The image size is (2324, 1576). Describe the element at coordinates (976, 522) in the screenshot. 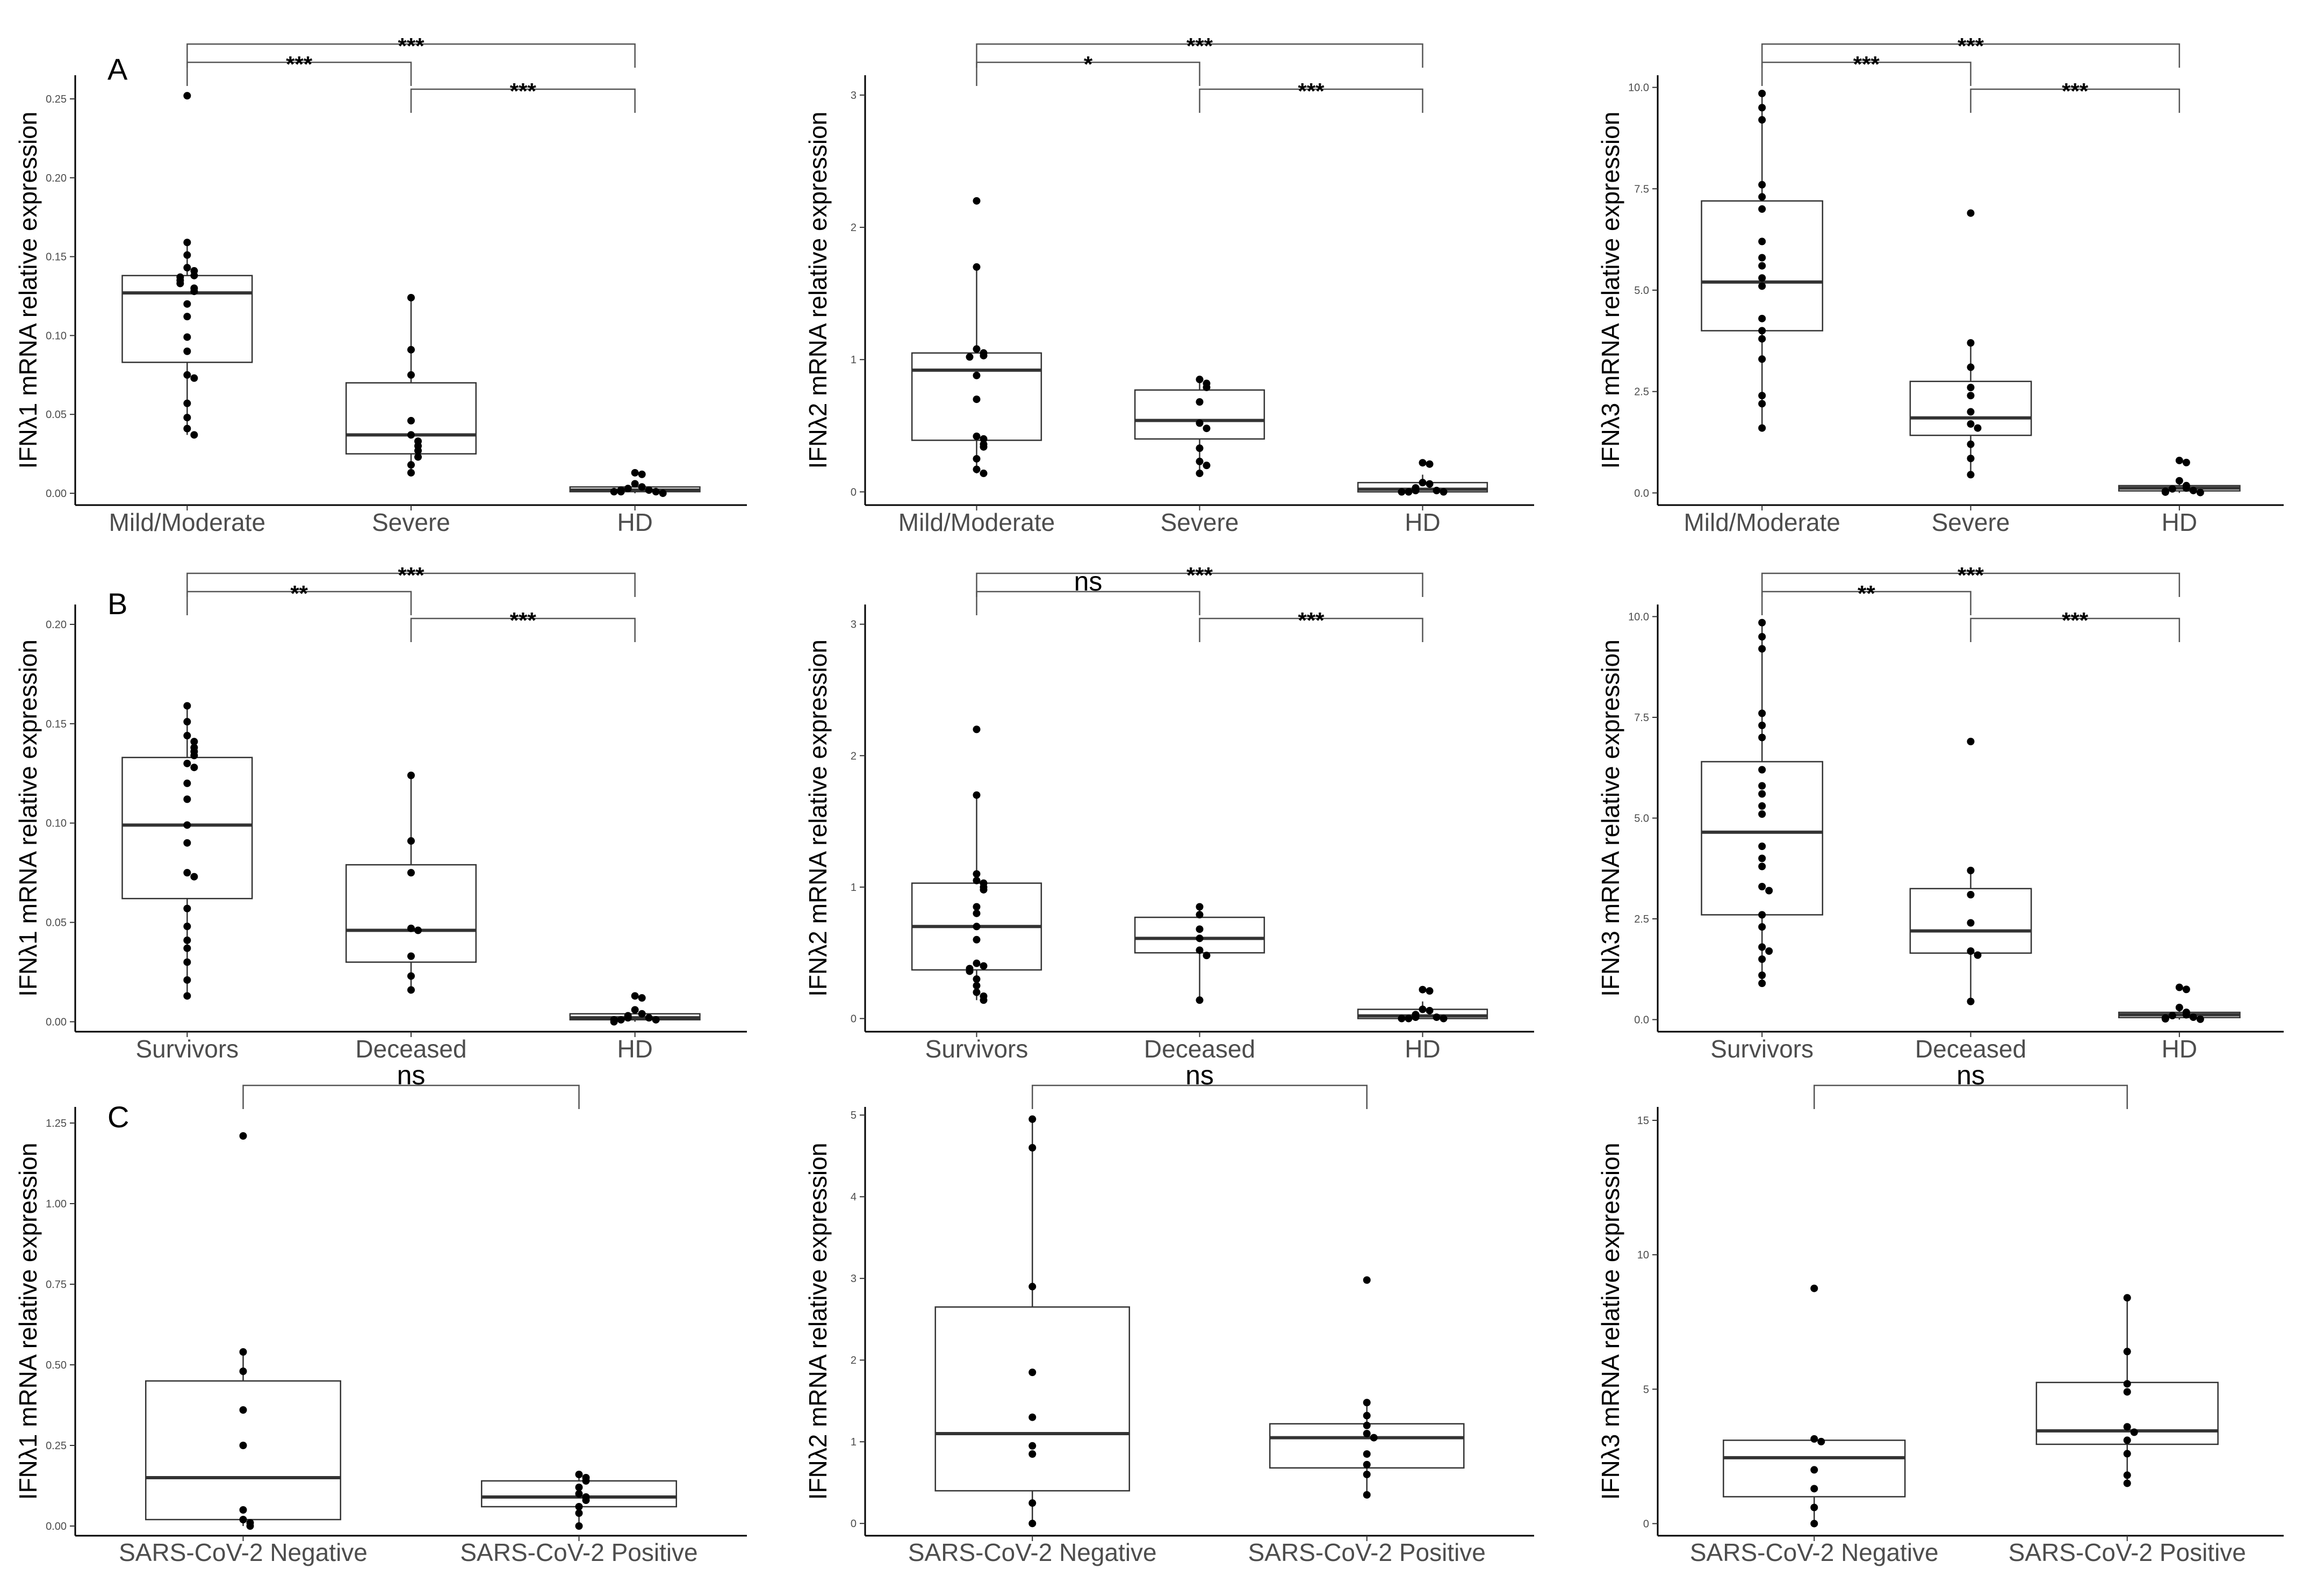

I see `x-category-label: Mild/Moderate` at that location.